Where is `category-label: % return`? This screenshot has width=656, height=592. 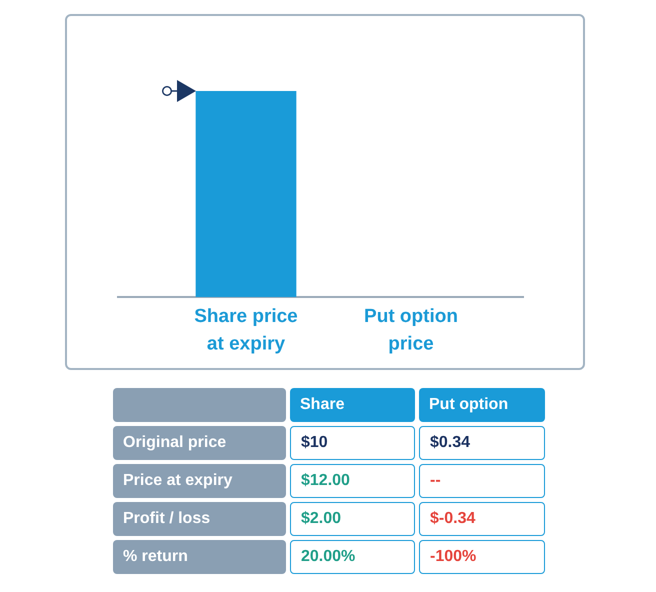
category-label: % return is located at coordinates (155, 556).